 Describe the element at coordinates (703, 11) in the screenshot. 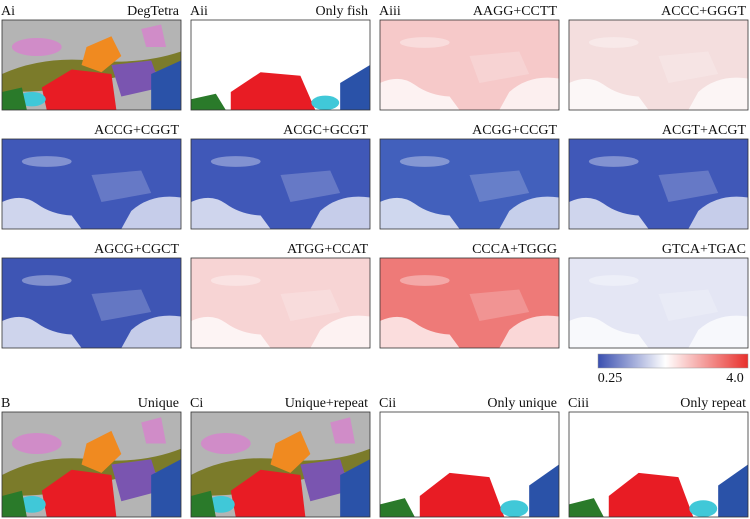

I see `panel-title: ACCC+GGGT` at that location.